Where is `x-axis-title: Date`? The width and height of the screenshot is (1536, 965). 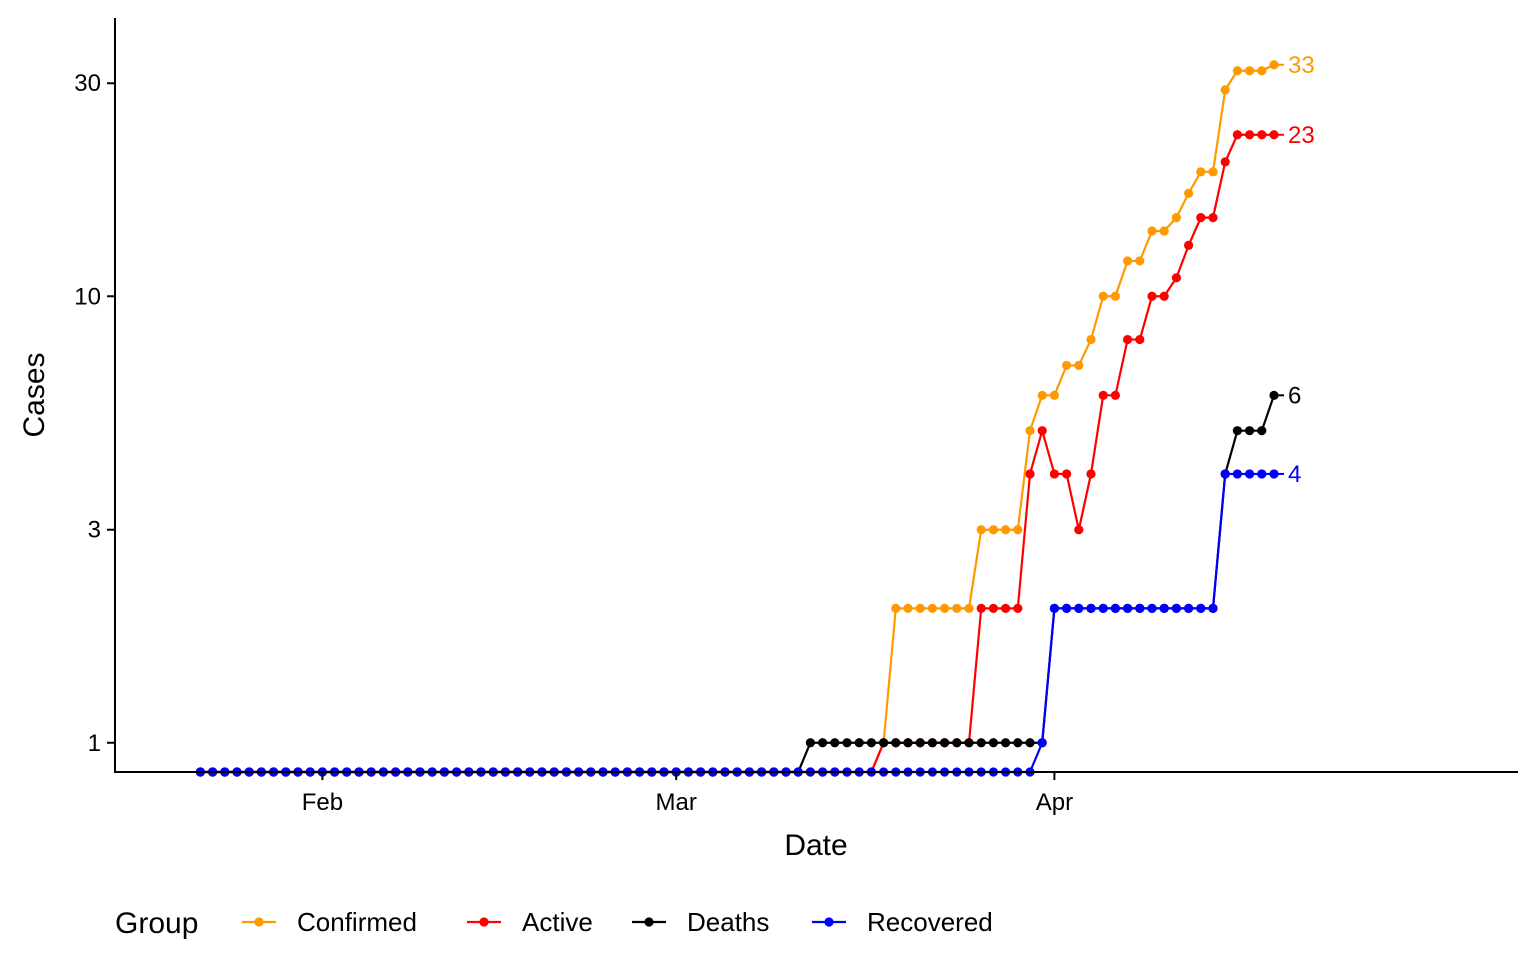 x-axis-title: Date is located at coordinates (815, 845).